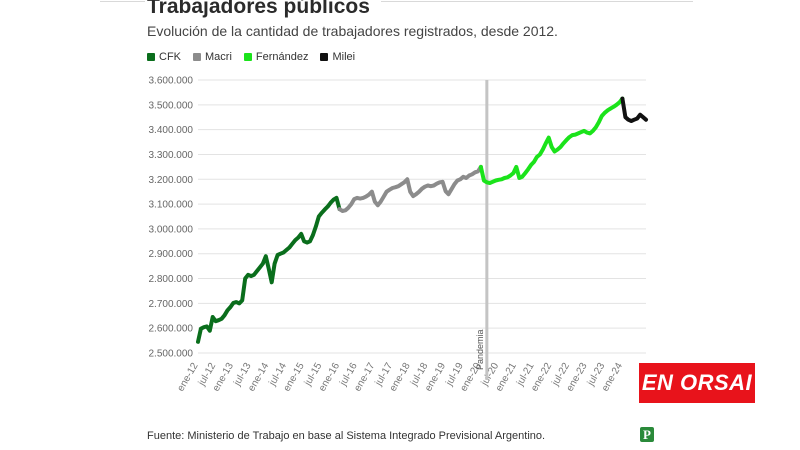 This screenshot has height=450, width=800. What do you see at coordinates (247, 57) in the screenshot?
I see `legend-swatch-fernandez` at bounding box center [247, 57].